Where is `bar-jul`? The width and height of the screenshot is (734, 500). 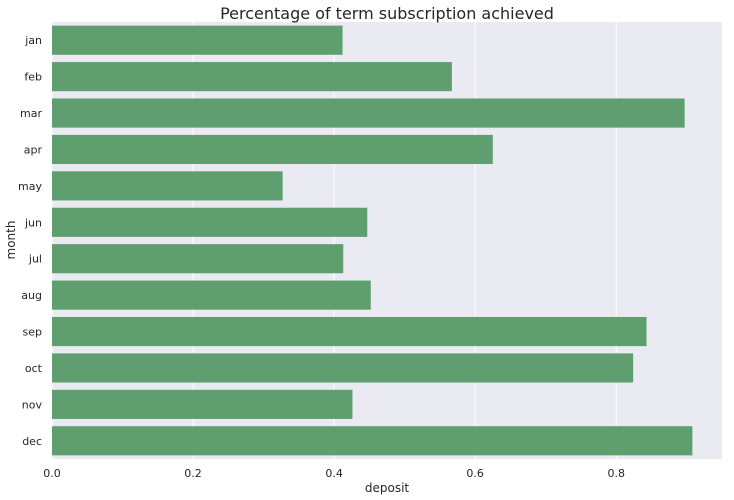
bar-jul is located at coordinates (198, 259).